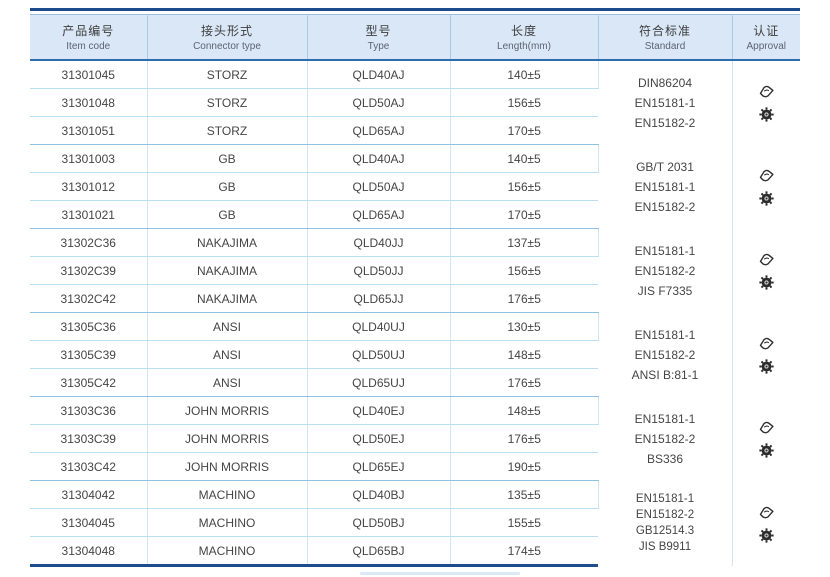 The width and height of the screenshot is (830, 577). Describe the element at coordinates (89, 298) in the screenshot. I see `item-code-cell: 31302C42` at that location.